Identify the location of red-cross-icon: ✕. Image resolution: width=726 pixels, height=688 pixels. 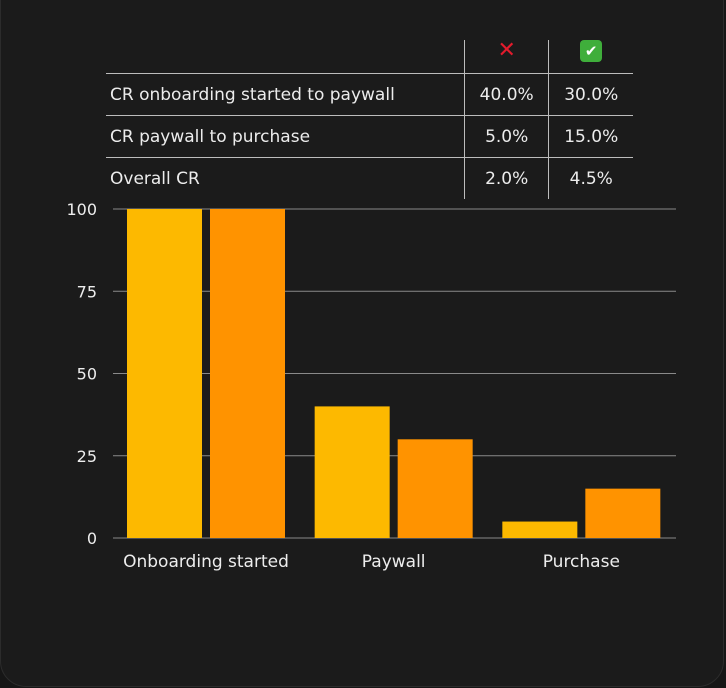
(506, 50).